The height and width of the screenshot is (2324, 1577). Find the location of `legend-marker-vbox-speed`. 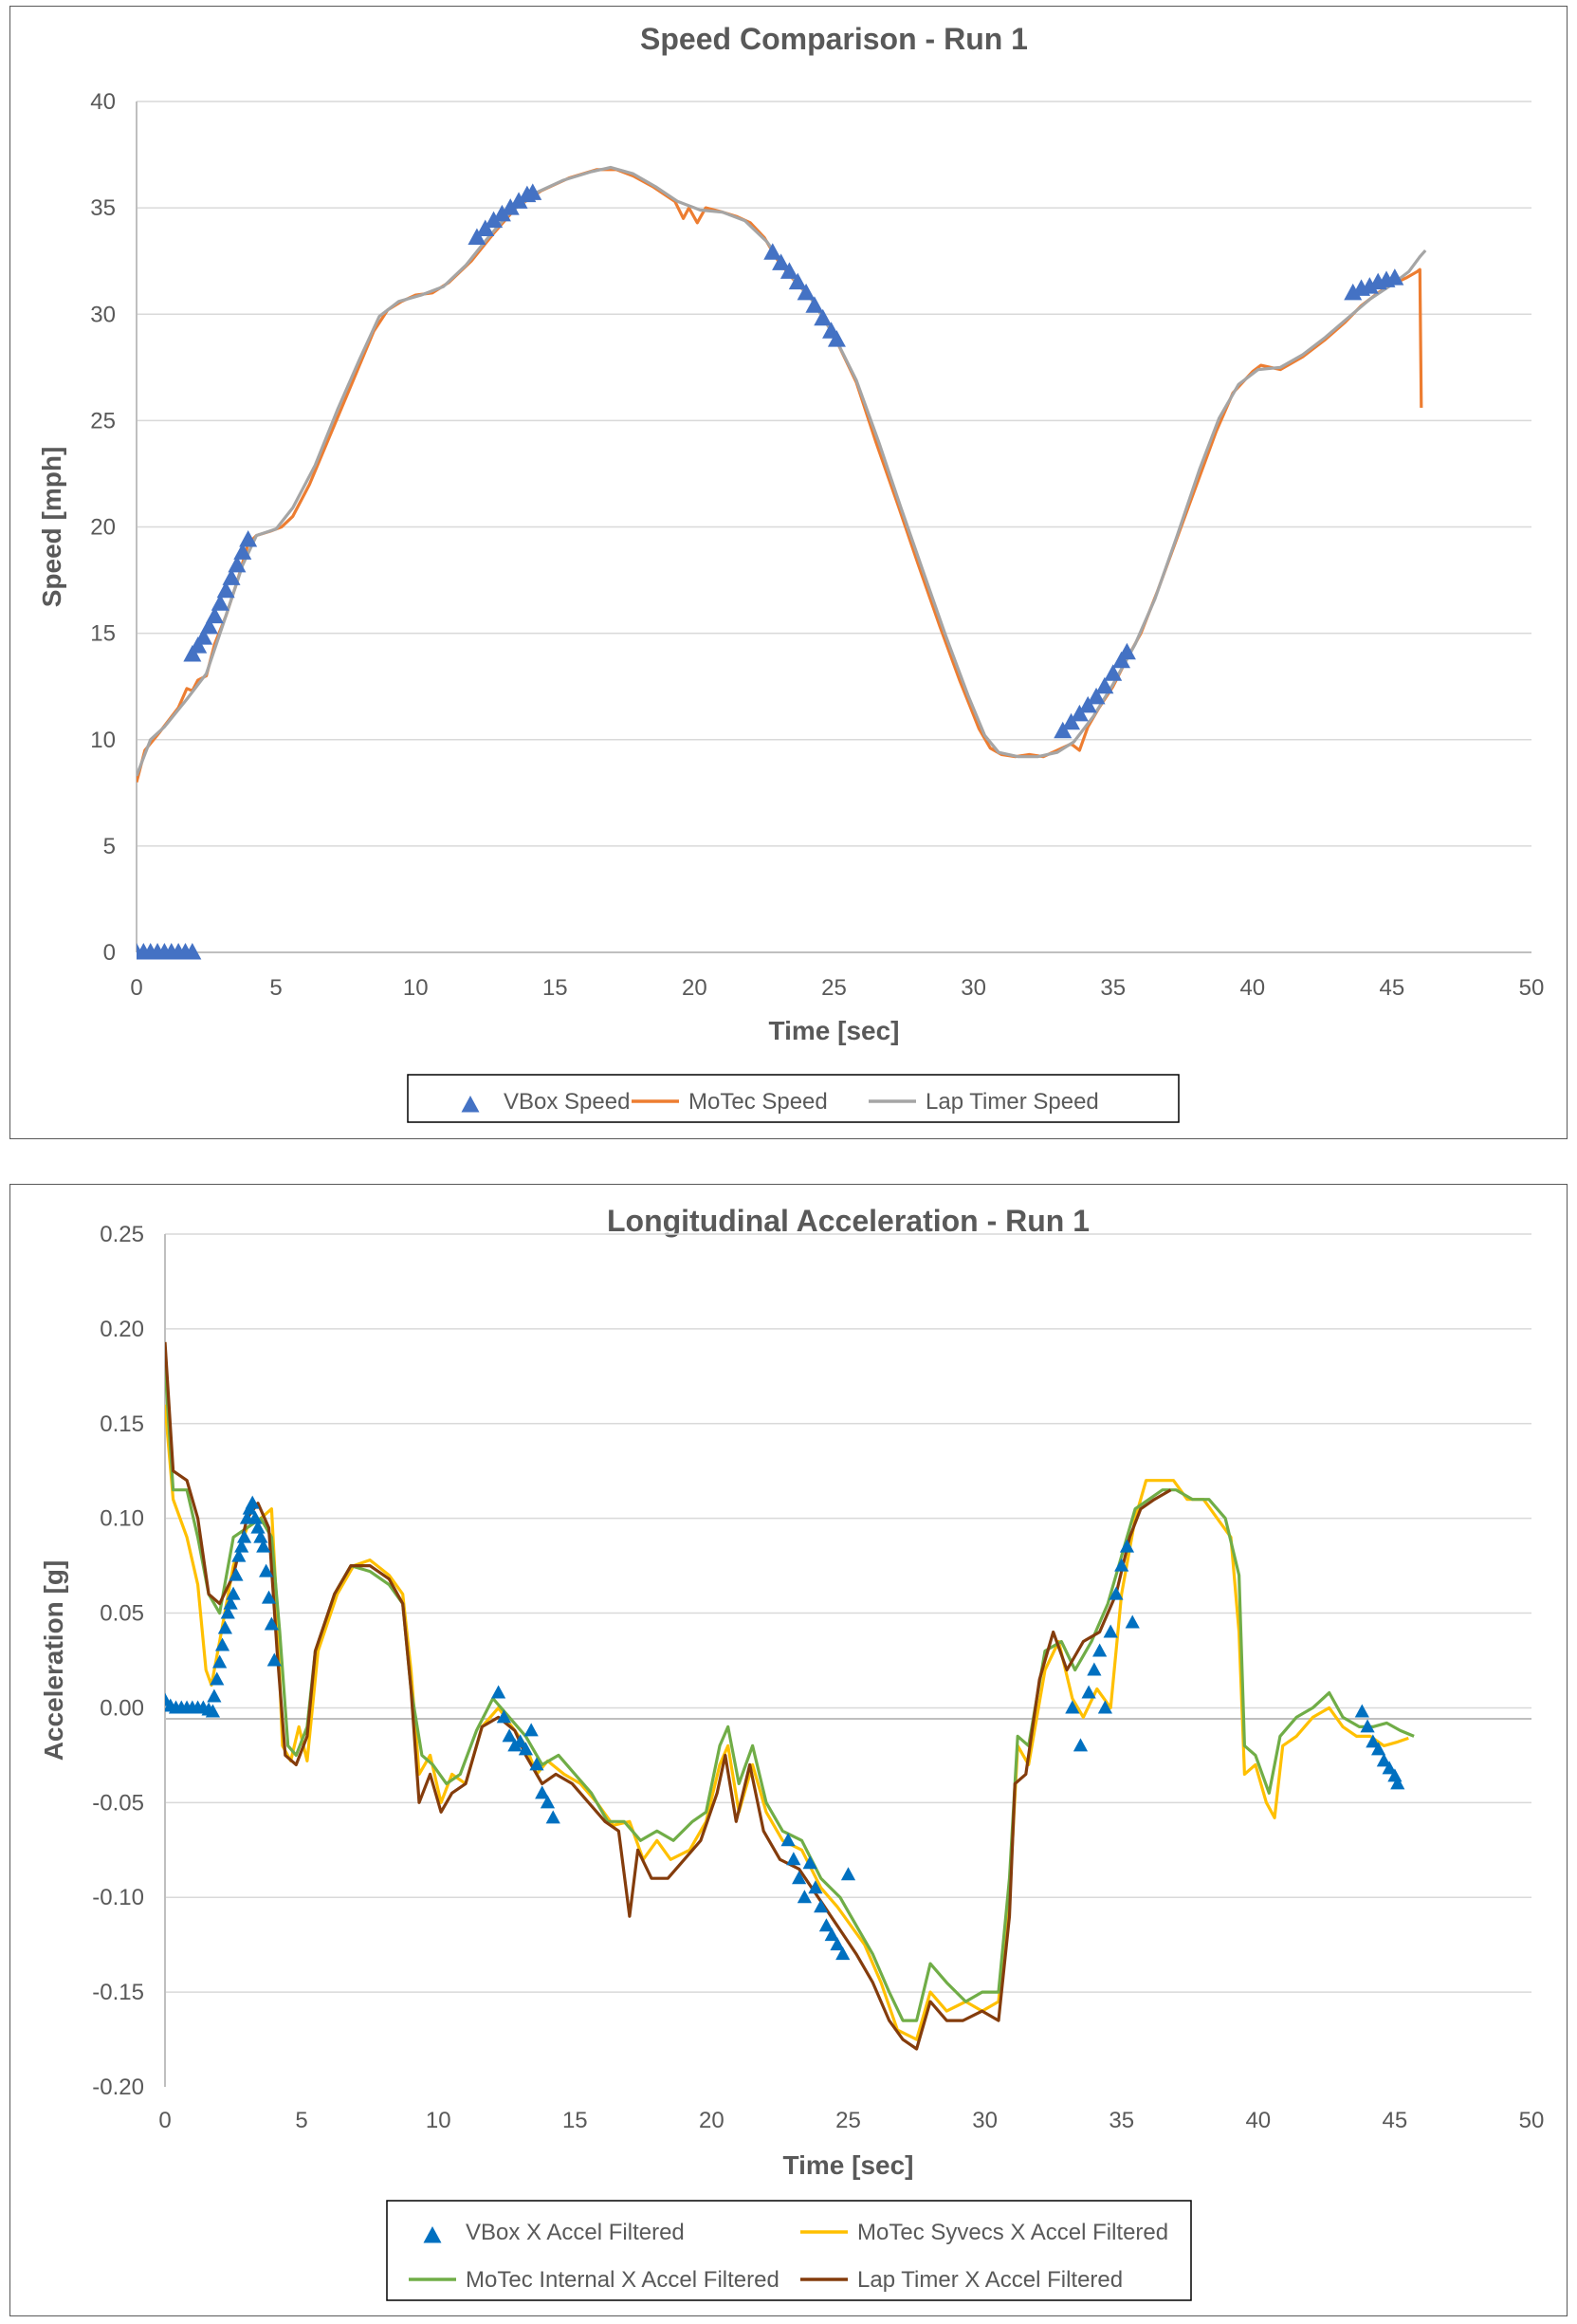

legend-marker-vbox-speed is located at coordinates (470, 1105).